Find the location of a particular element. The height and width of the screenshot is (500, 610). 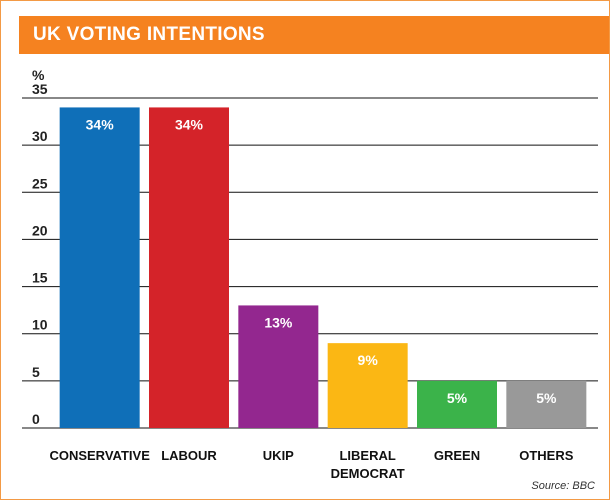

category-label: DEMOCRAT is located at coordinates (368, 473).